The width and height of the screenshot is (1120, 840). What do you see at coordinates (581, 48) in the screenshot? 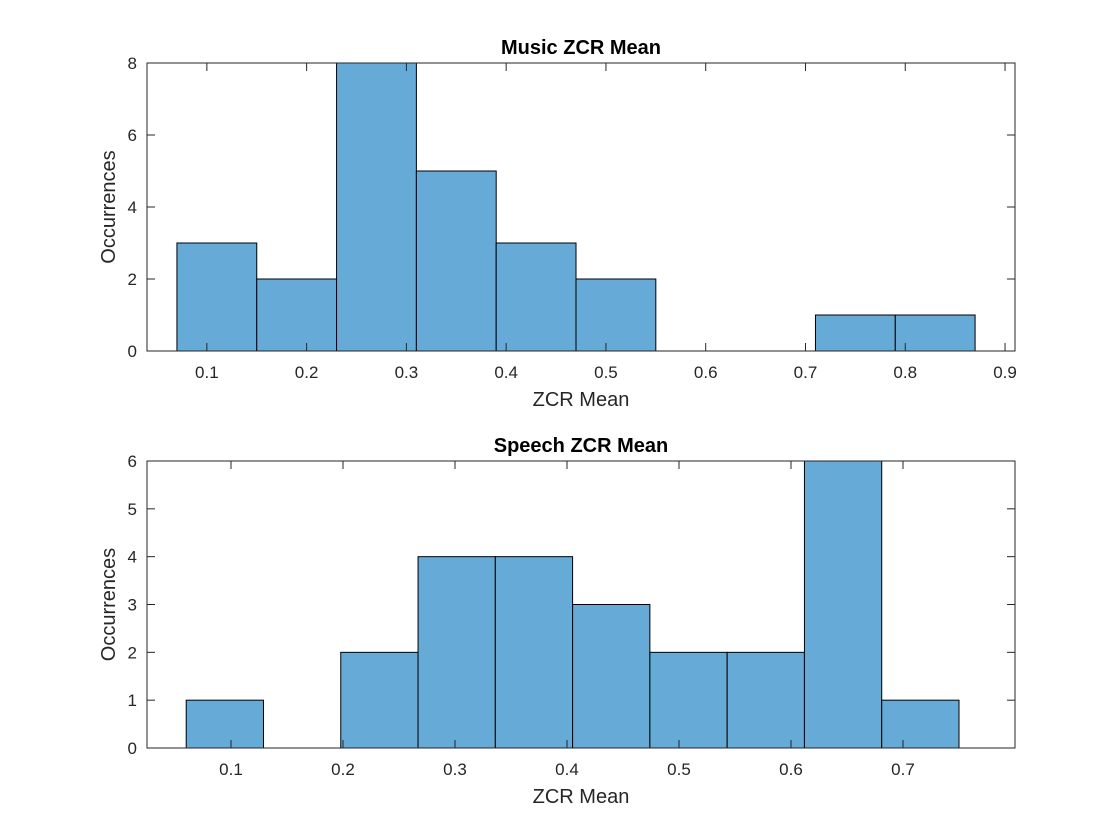
I see `chart-title: Music ZCR Mean` at bounding box center [581, 48].